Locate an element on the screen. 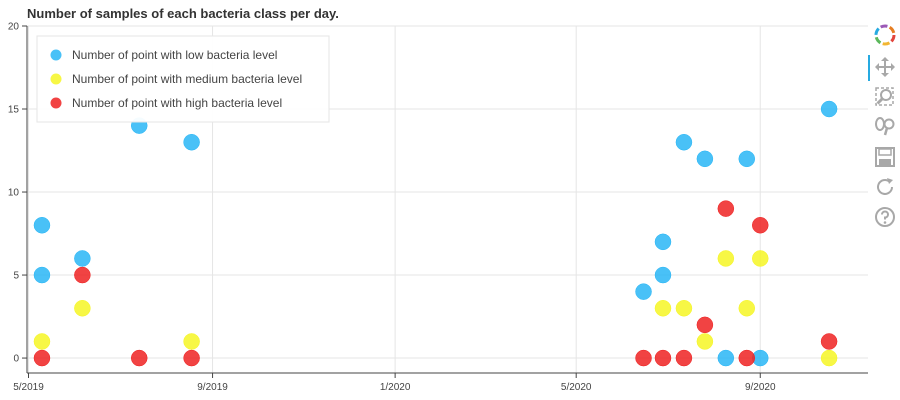 The image size is (900, 400). legend-label: Number of point with low bacteria level is located at coordinates (174, 55).